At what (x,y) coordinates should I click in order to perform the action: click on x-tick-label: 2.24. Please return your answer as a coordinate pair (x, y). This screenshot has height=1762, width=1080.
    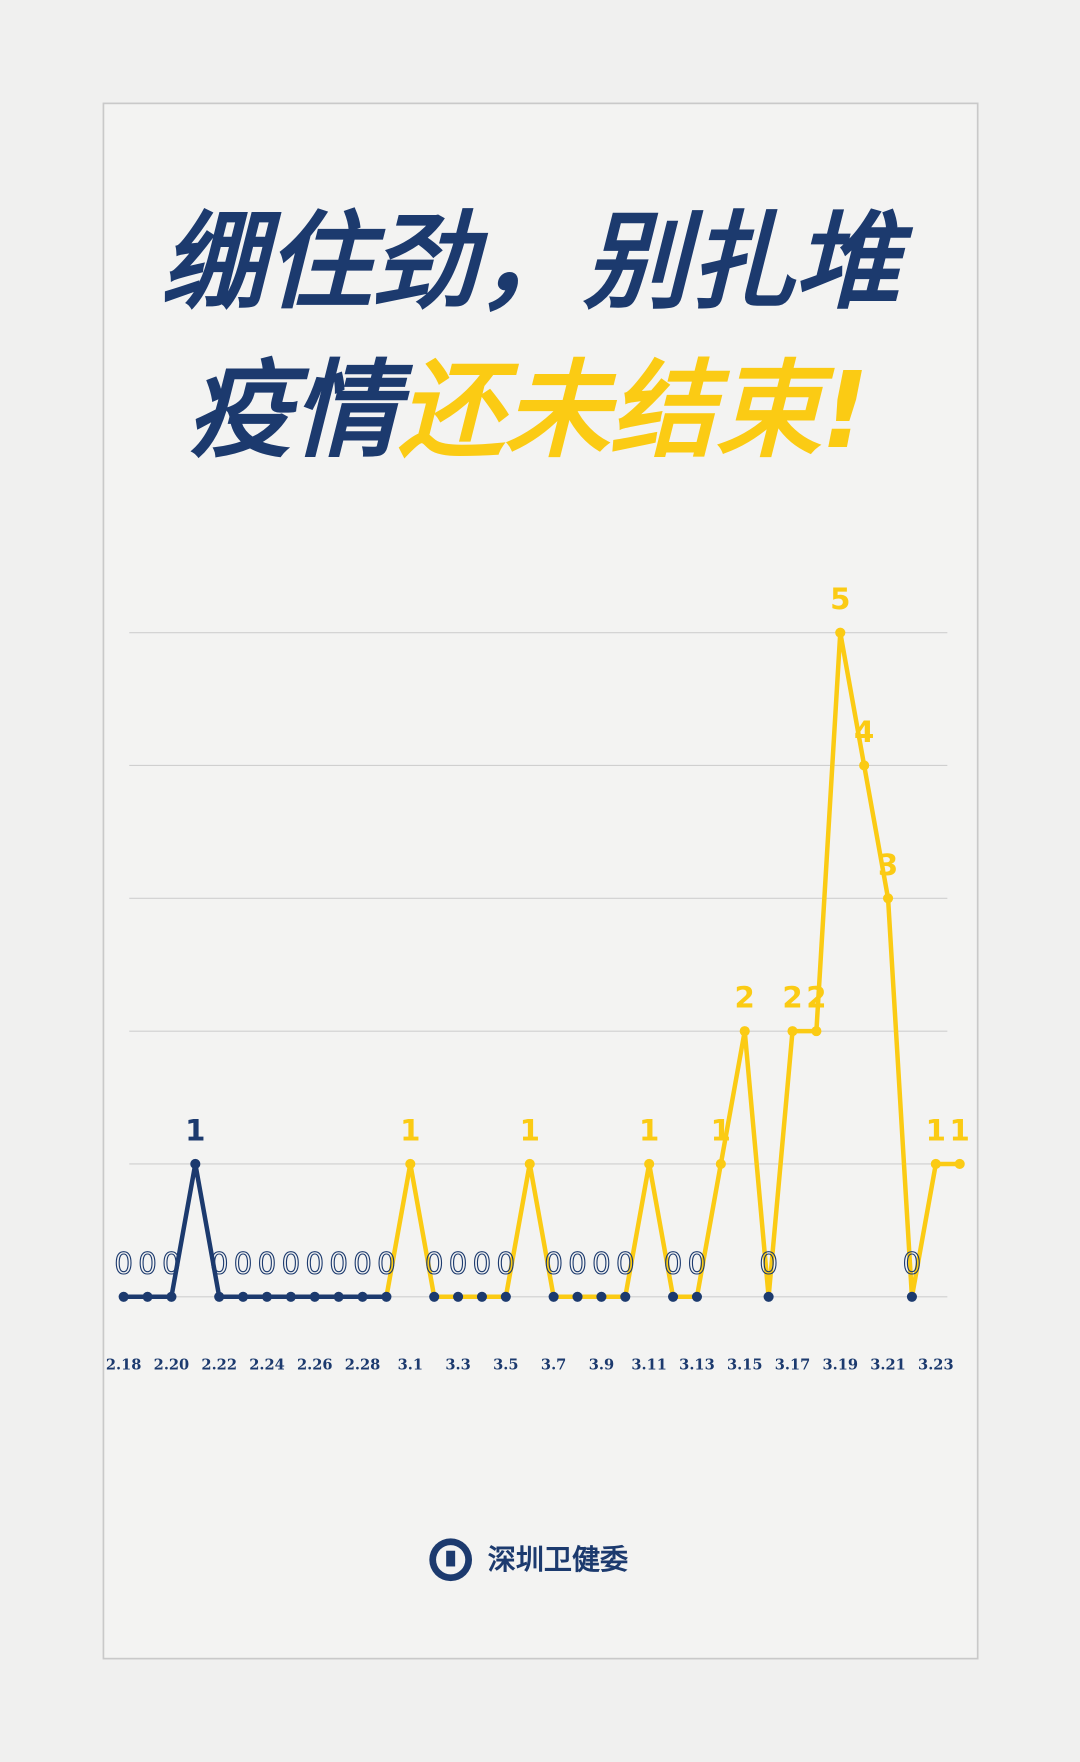
    Looking at the image, I should click on (267, 1364).